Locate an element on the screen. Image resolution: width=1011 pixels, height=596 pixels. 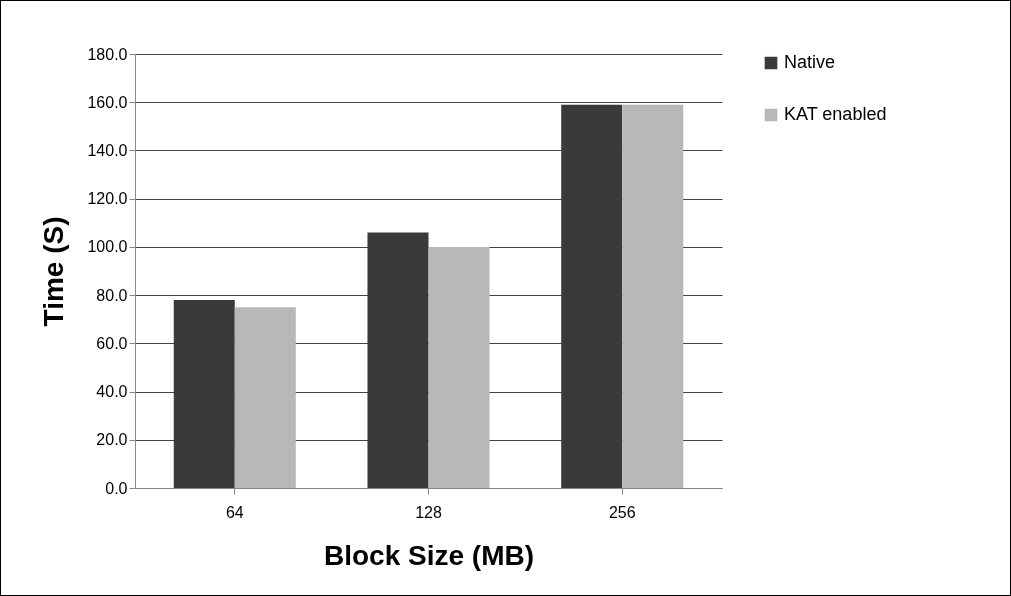
y-tick-label: 120.0 is located at coordinates (107, 199).